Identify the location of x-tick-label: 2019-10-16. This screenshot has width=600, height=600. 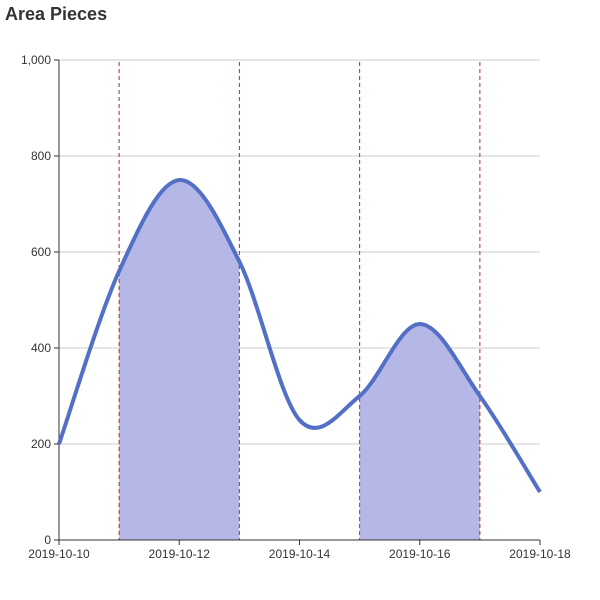
(420, 554).